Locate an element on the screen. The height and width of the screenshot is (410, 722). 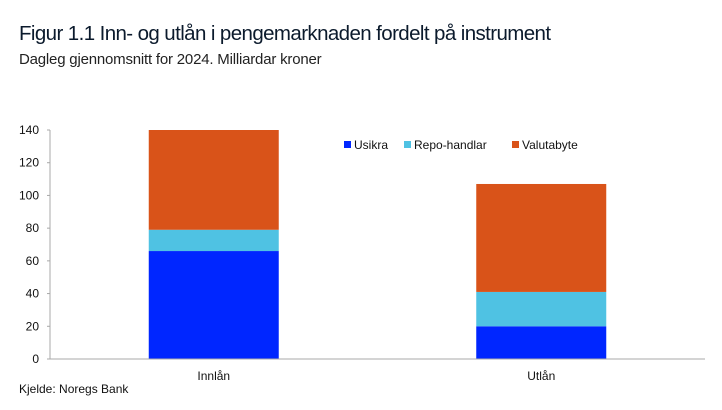
bar-segment-usikra-innlån is located at coordinates (213, 305).